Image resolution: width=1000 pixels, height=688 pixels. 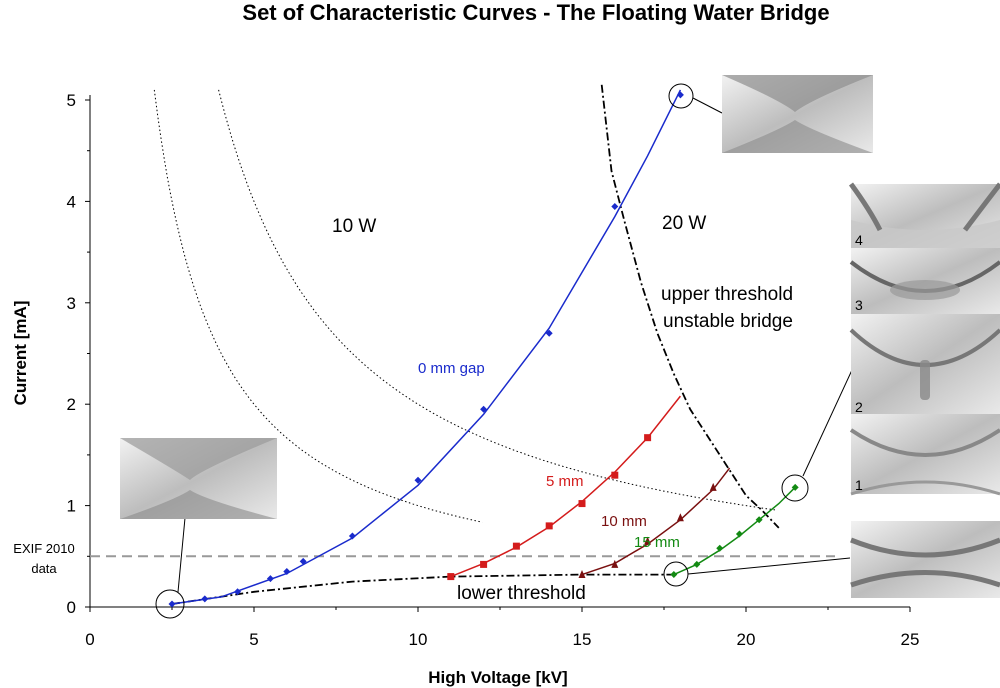 I want to click on x-tick-label: 20, so click(x=746, y=639).